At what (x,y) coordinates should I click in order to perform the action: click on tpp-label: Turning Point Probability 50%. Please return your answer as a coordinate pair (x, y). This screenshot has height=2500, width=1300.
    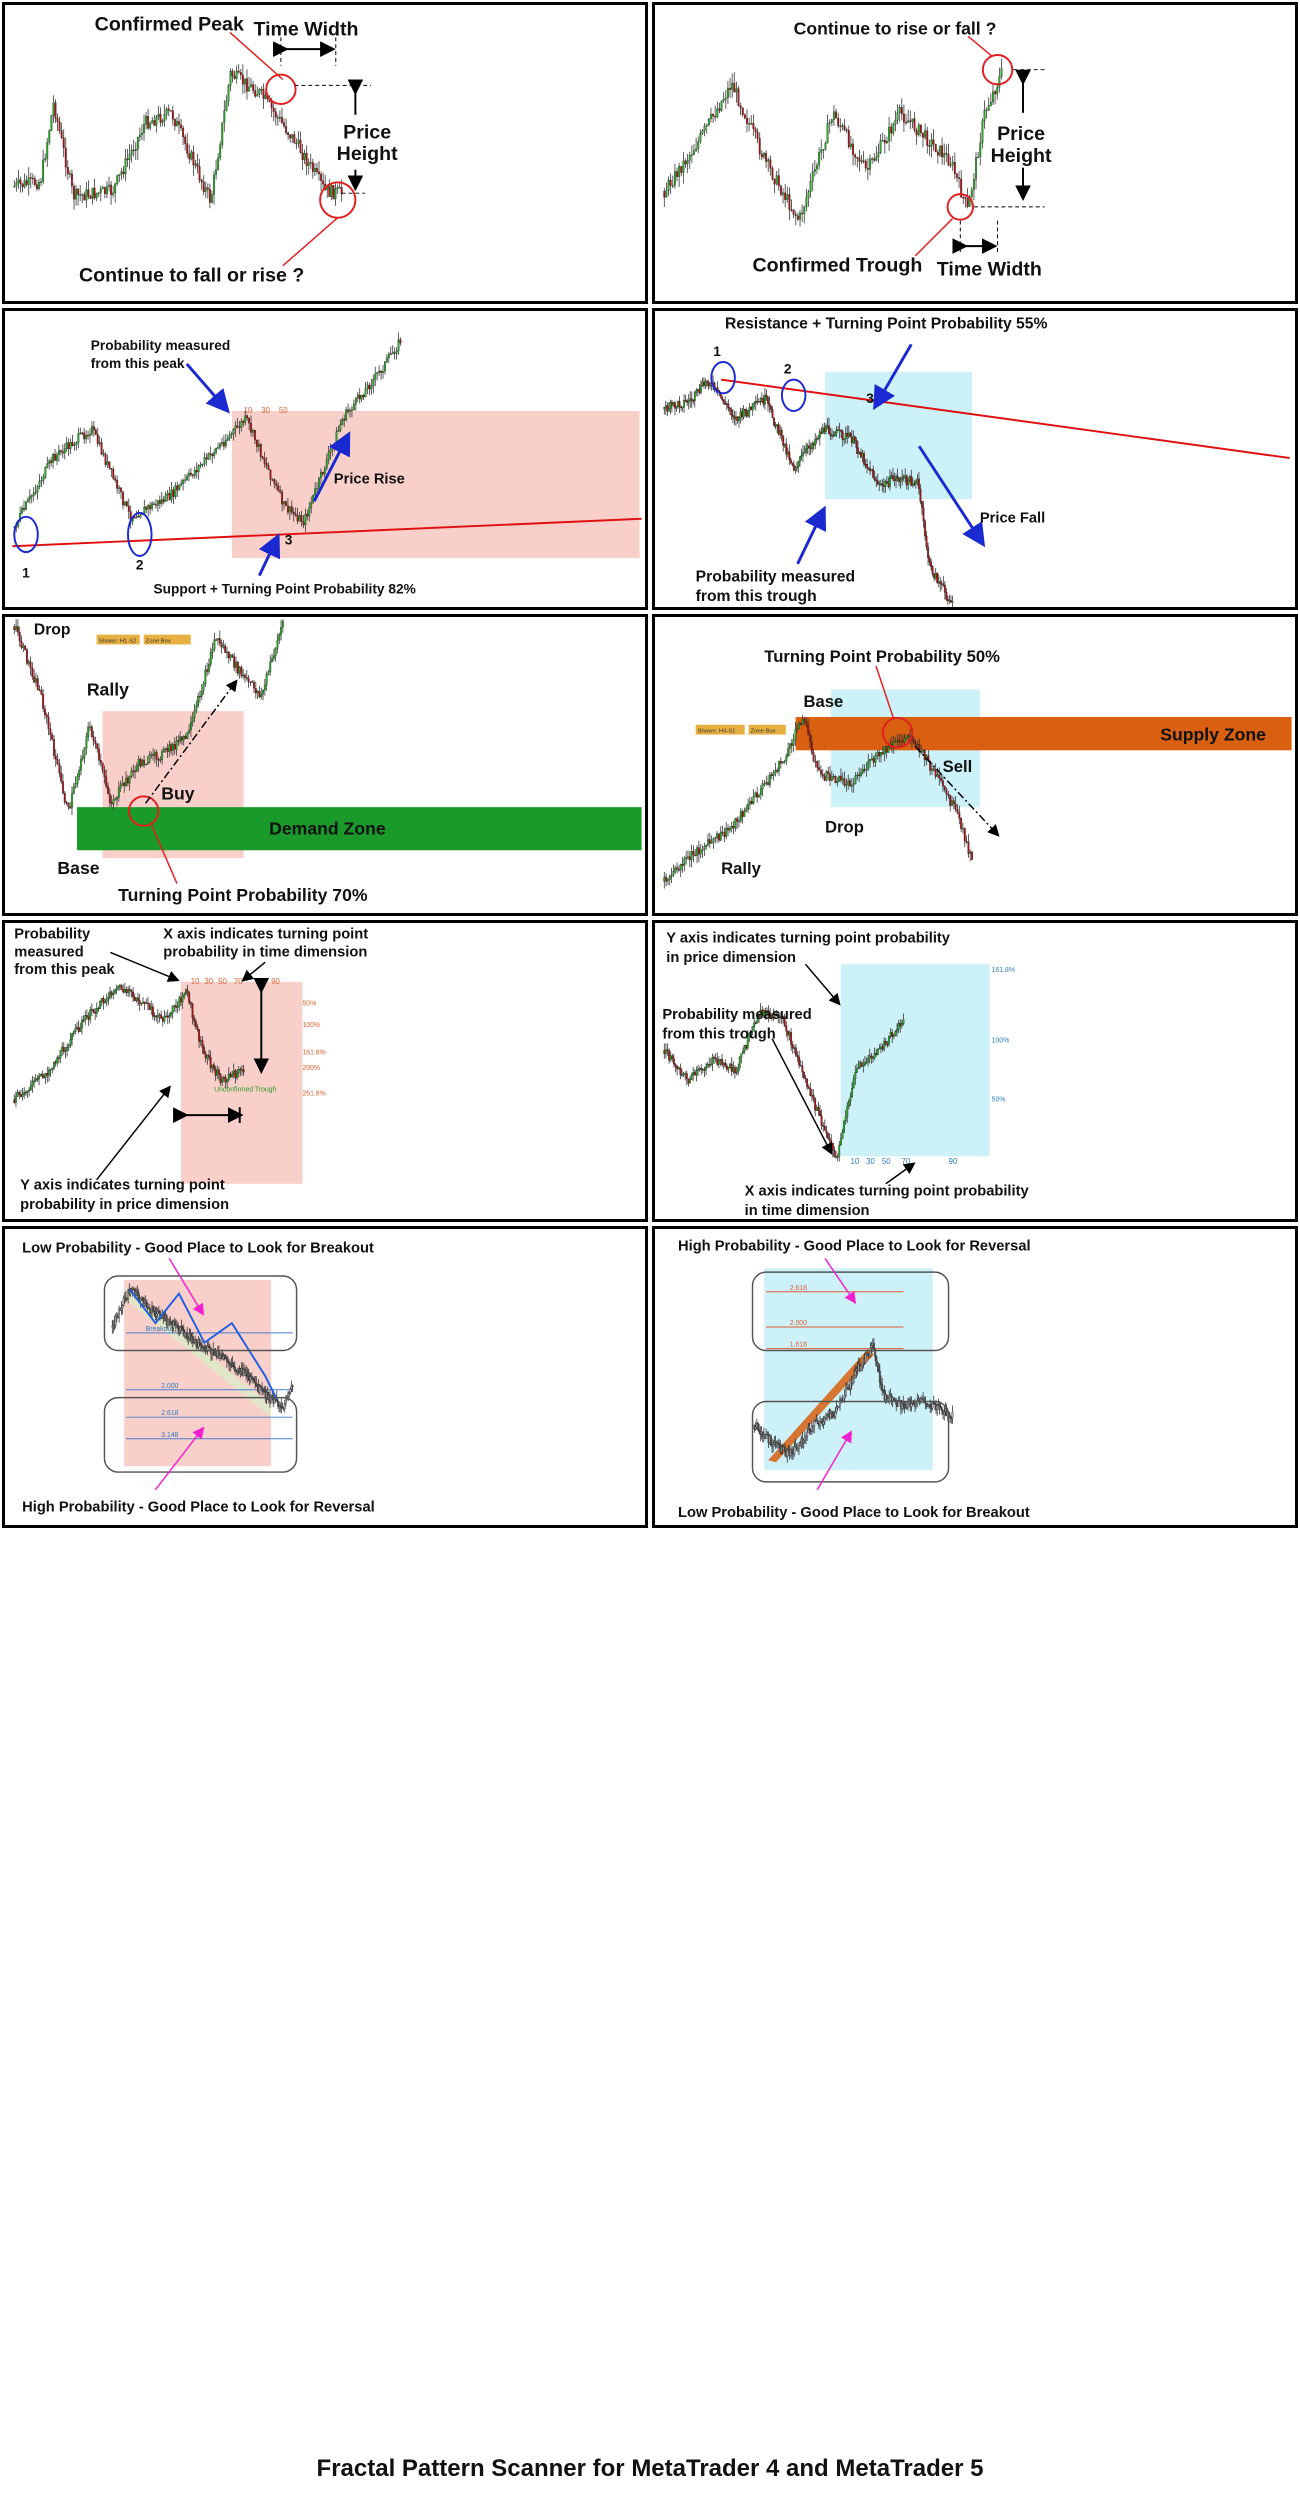
    Looking at the image, I should click on (882, 656).